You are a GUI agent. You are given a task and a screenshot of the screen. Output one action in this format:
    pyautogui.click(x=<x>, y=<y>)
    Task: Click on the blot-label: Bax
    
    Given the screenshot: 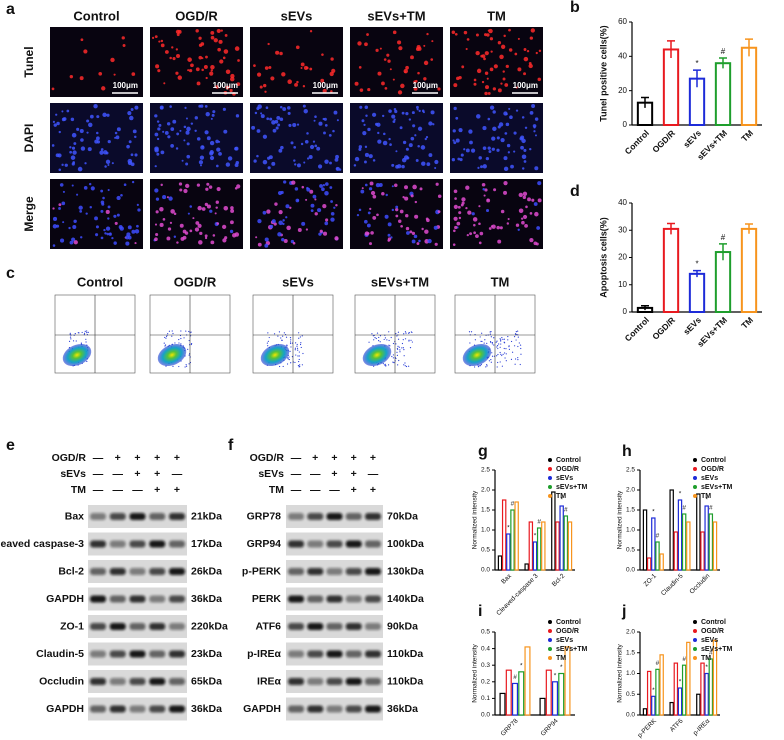 What is the action you would take?
    pyautogui.click(x=74, y=516)
    